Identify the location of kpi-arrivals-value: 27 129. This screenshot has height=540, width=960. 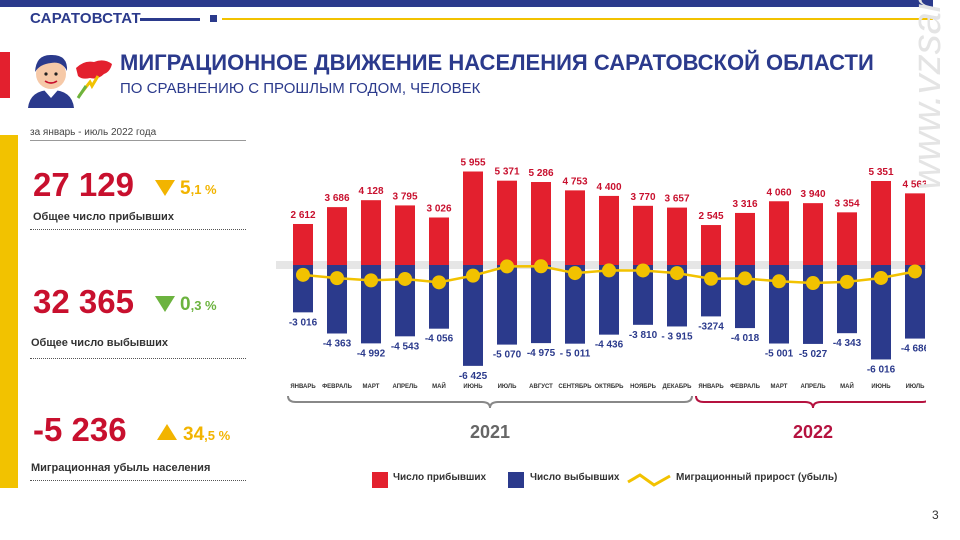
(83, 184).